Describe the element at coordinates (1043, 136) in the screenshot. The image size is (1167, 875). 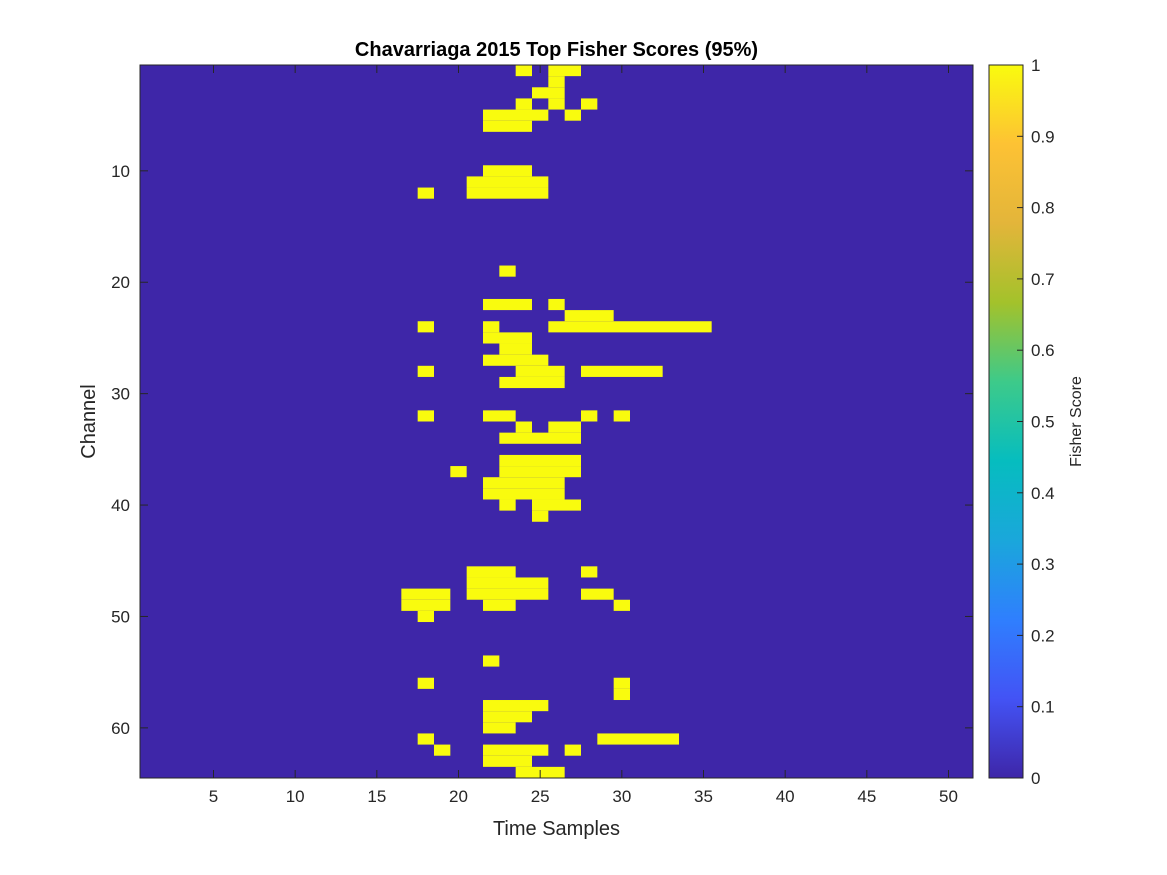
I see `colorbar-tick-label: 0.9` at that location.